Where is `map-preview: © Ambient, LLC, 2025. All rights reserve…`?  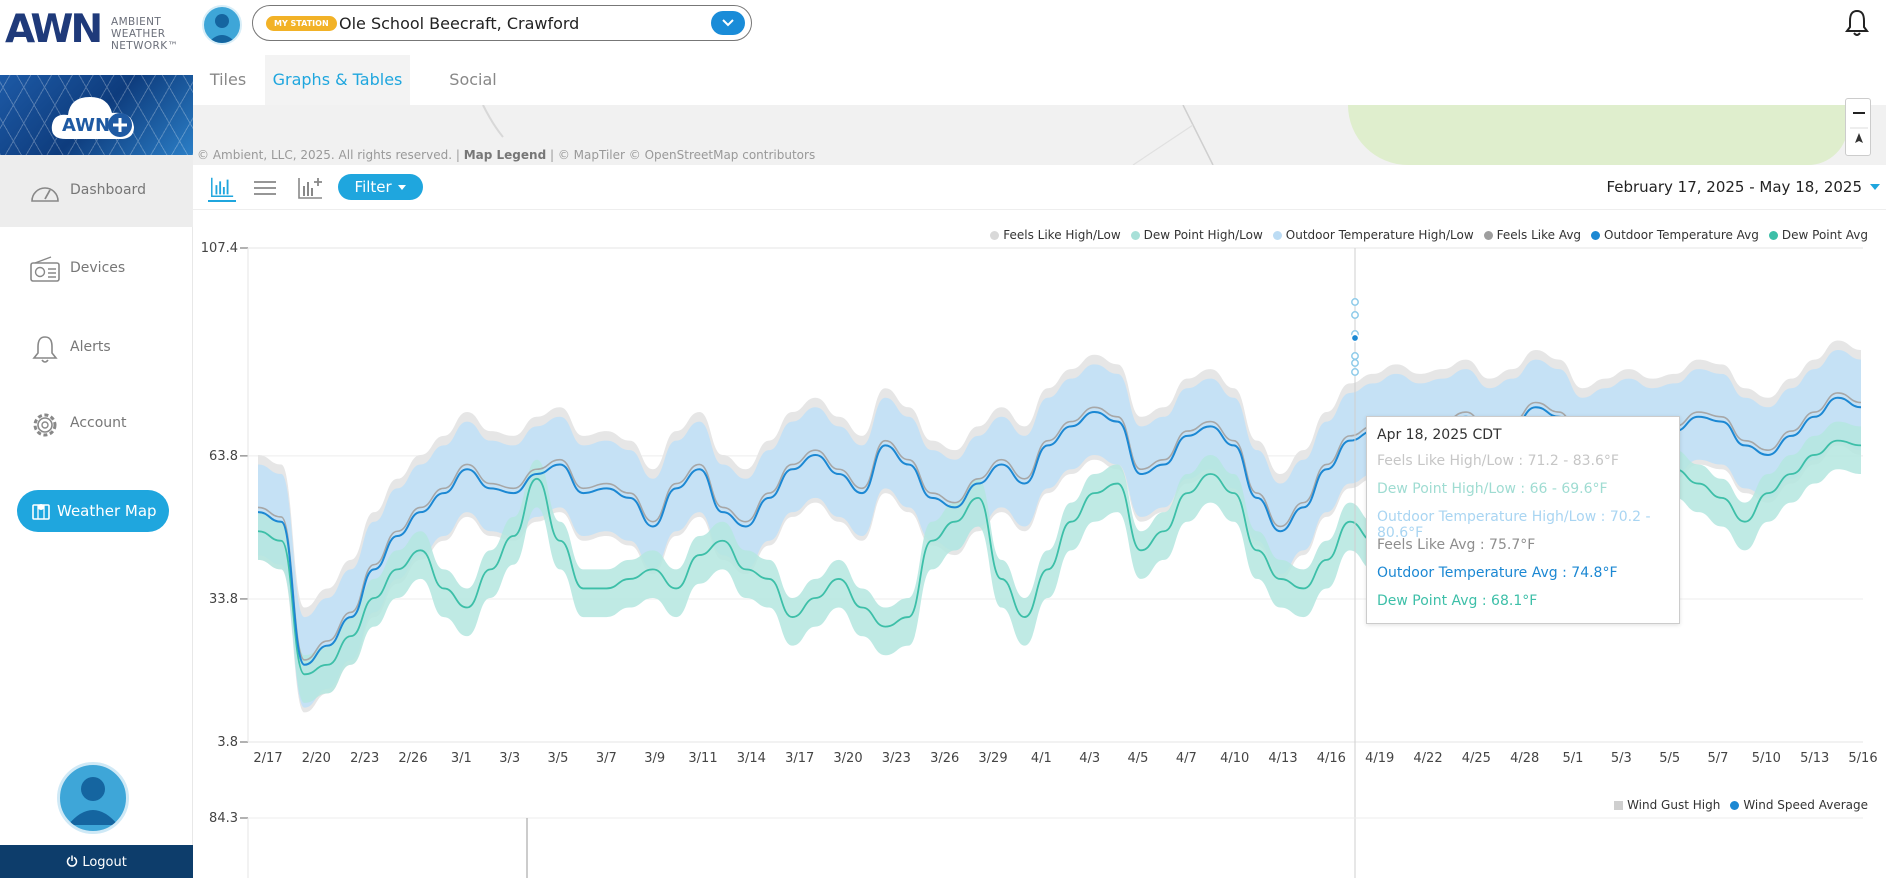 map-preview: © Ambient, LLC, 2025. All rights reserve… is located at coordinates (1039, 135).